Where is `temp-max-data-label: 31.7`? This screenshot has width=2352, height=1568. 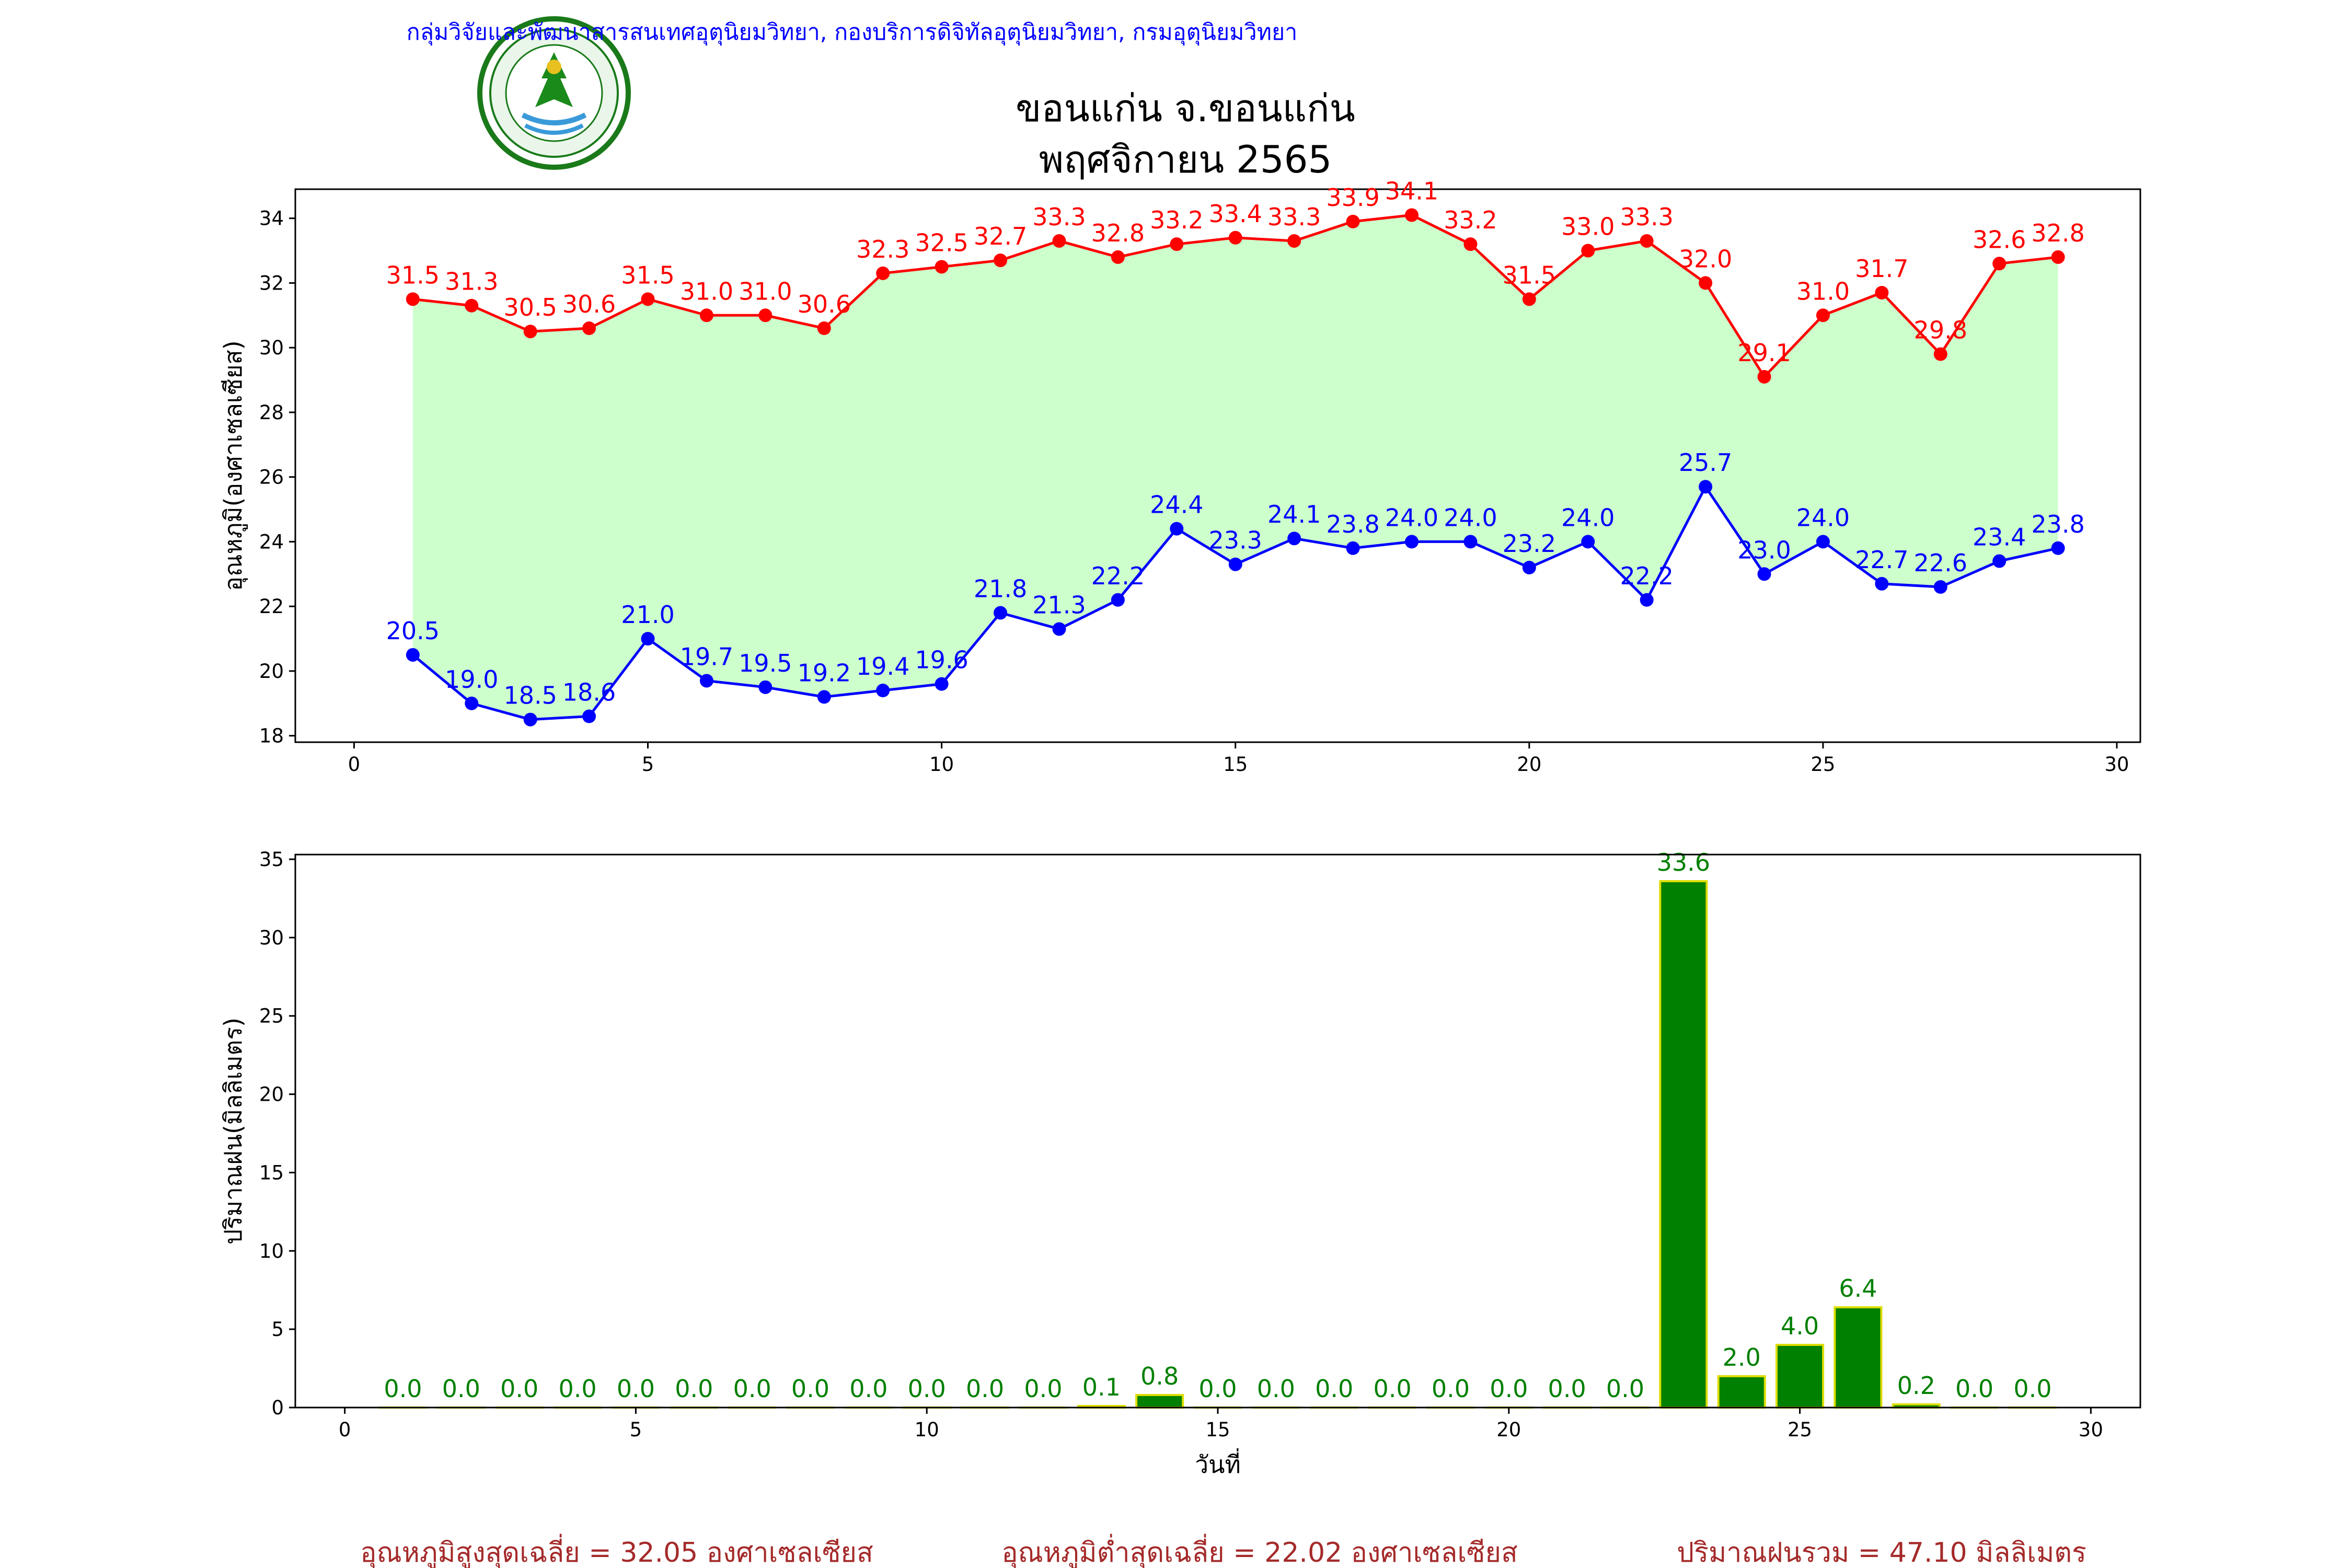 temp-max-data-label: 31.7 is located at coordinates (1881, 269).